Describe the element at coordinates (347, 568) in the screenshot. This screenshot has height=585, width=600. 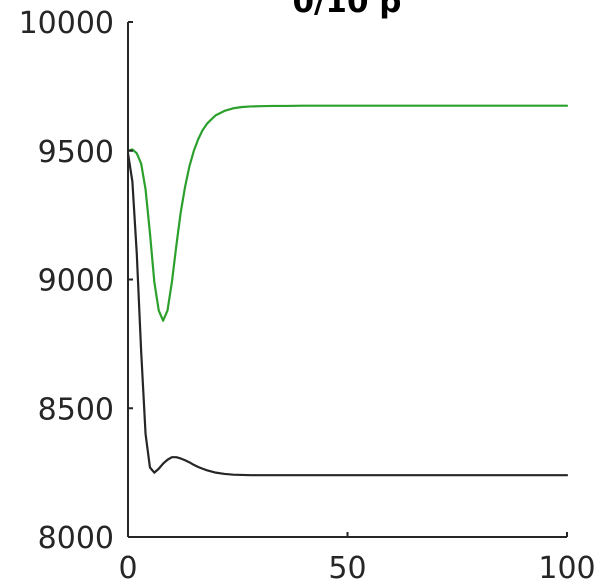
I see `x-tick-label: 50` at that location.